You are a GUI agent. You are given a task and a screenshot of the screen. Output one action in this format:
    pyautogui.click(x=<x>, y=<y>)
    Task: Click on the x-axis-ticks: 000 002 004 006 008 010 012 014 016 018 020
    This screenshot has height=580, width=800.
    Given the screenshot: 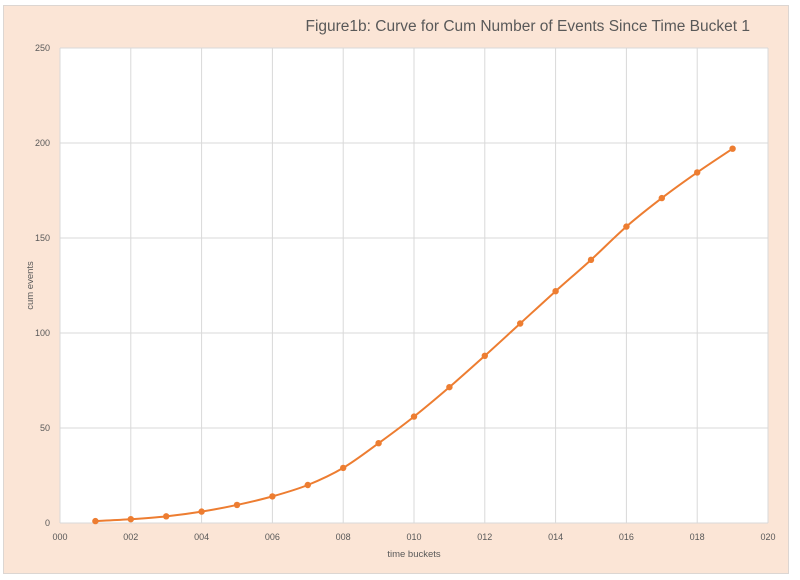 What is the action you would take?
    pyautogui.click(x=413, y=537)
    